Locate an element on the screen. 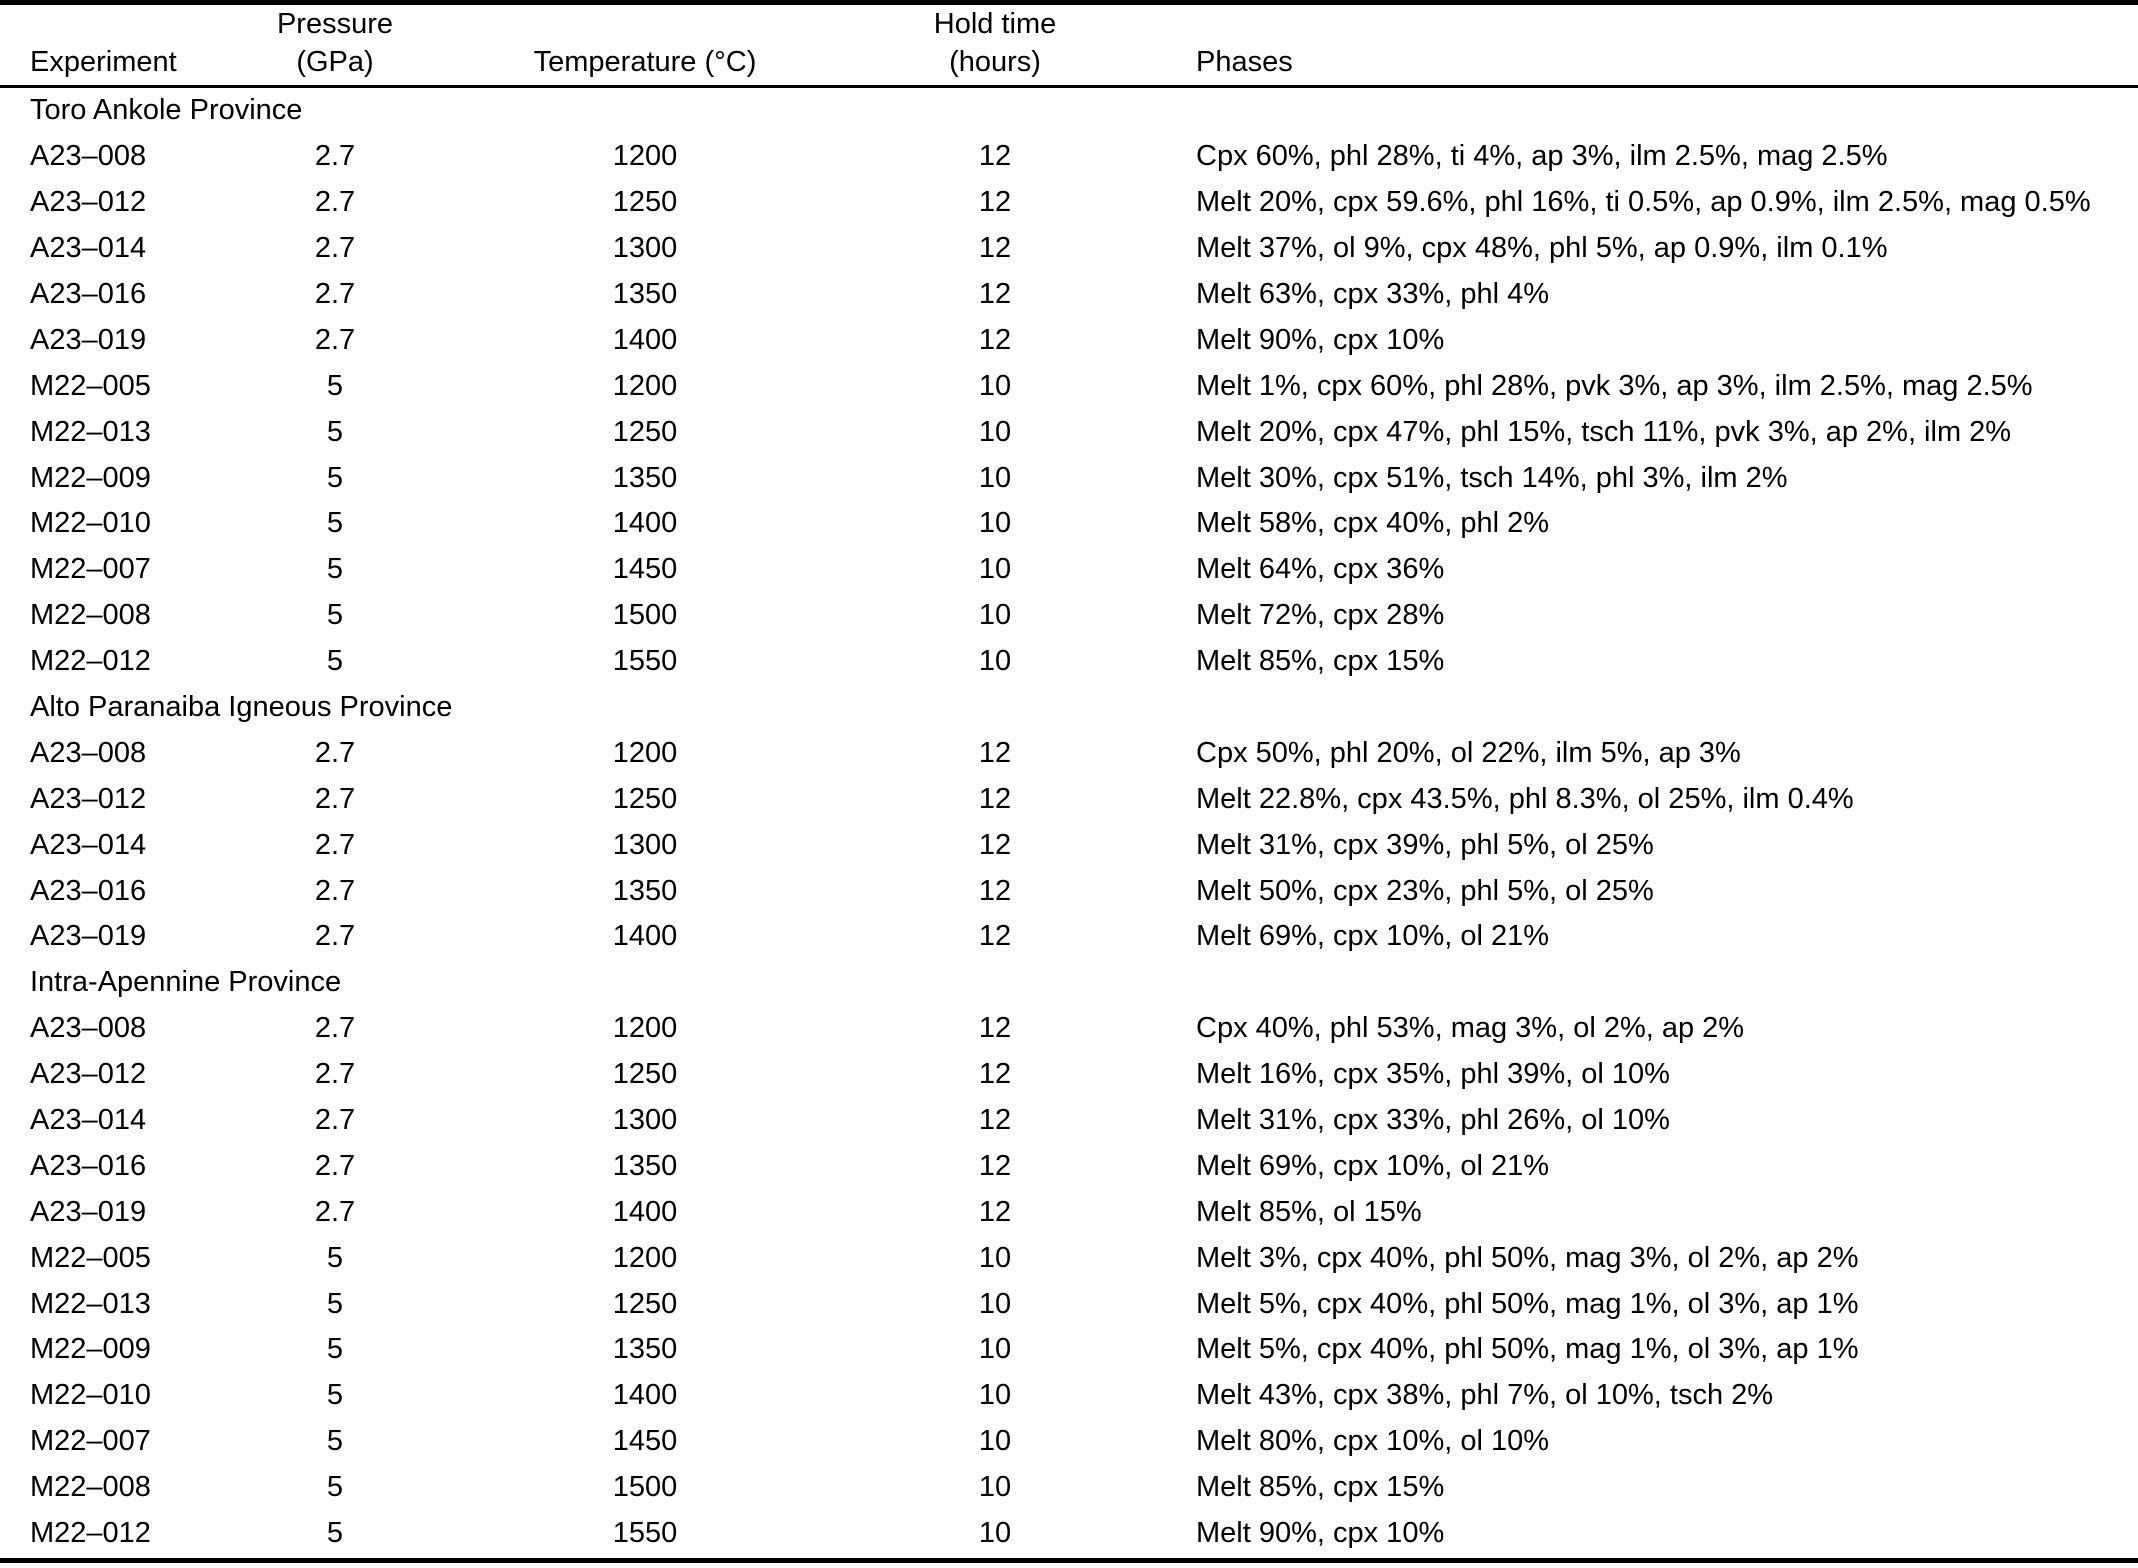  cell-experiment: A23–016 is located at coordinates (88, 1165).